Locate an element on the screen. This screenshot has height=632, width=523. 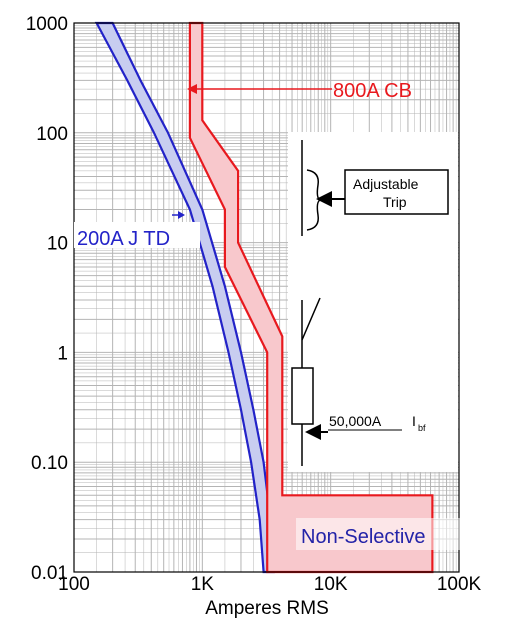
y-tick-label: 10 is located at coordinates (57, 244).